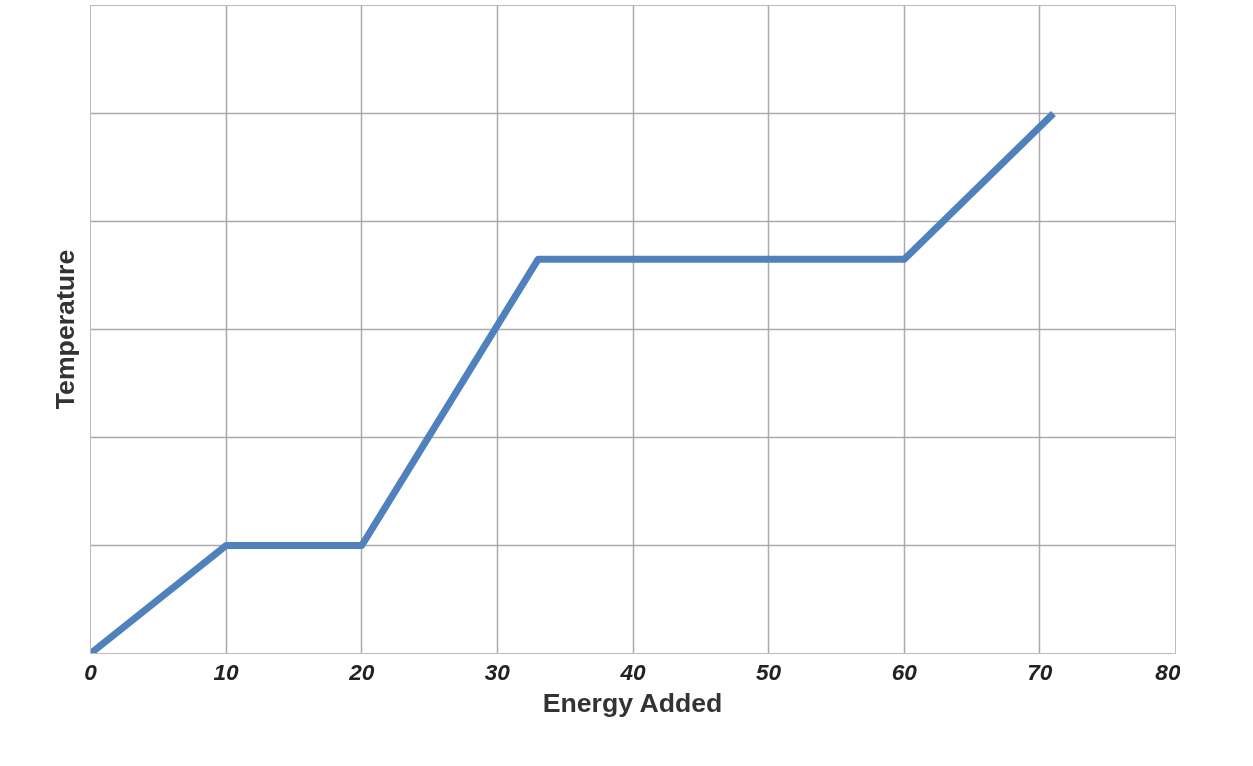 The height and width of the screenshot is (766, 1253). Describe the element at coordinates (91, 671) in the screenshot. I see `x-tick-label: 0` at that location.